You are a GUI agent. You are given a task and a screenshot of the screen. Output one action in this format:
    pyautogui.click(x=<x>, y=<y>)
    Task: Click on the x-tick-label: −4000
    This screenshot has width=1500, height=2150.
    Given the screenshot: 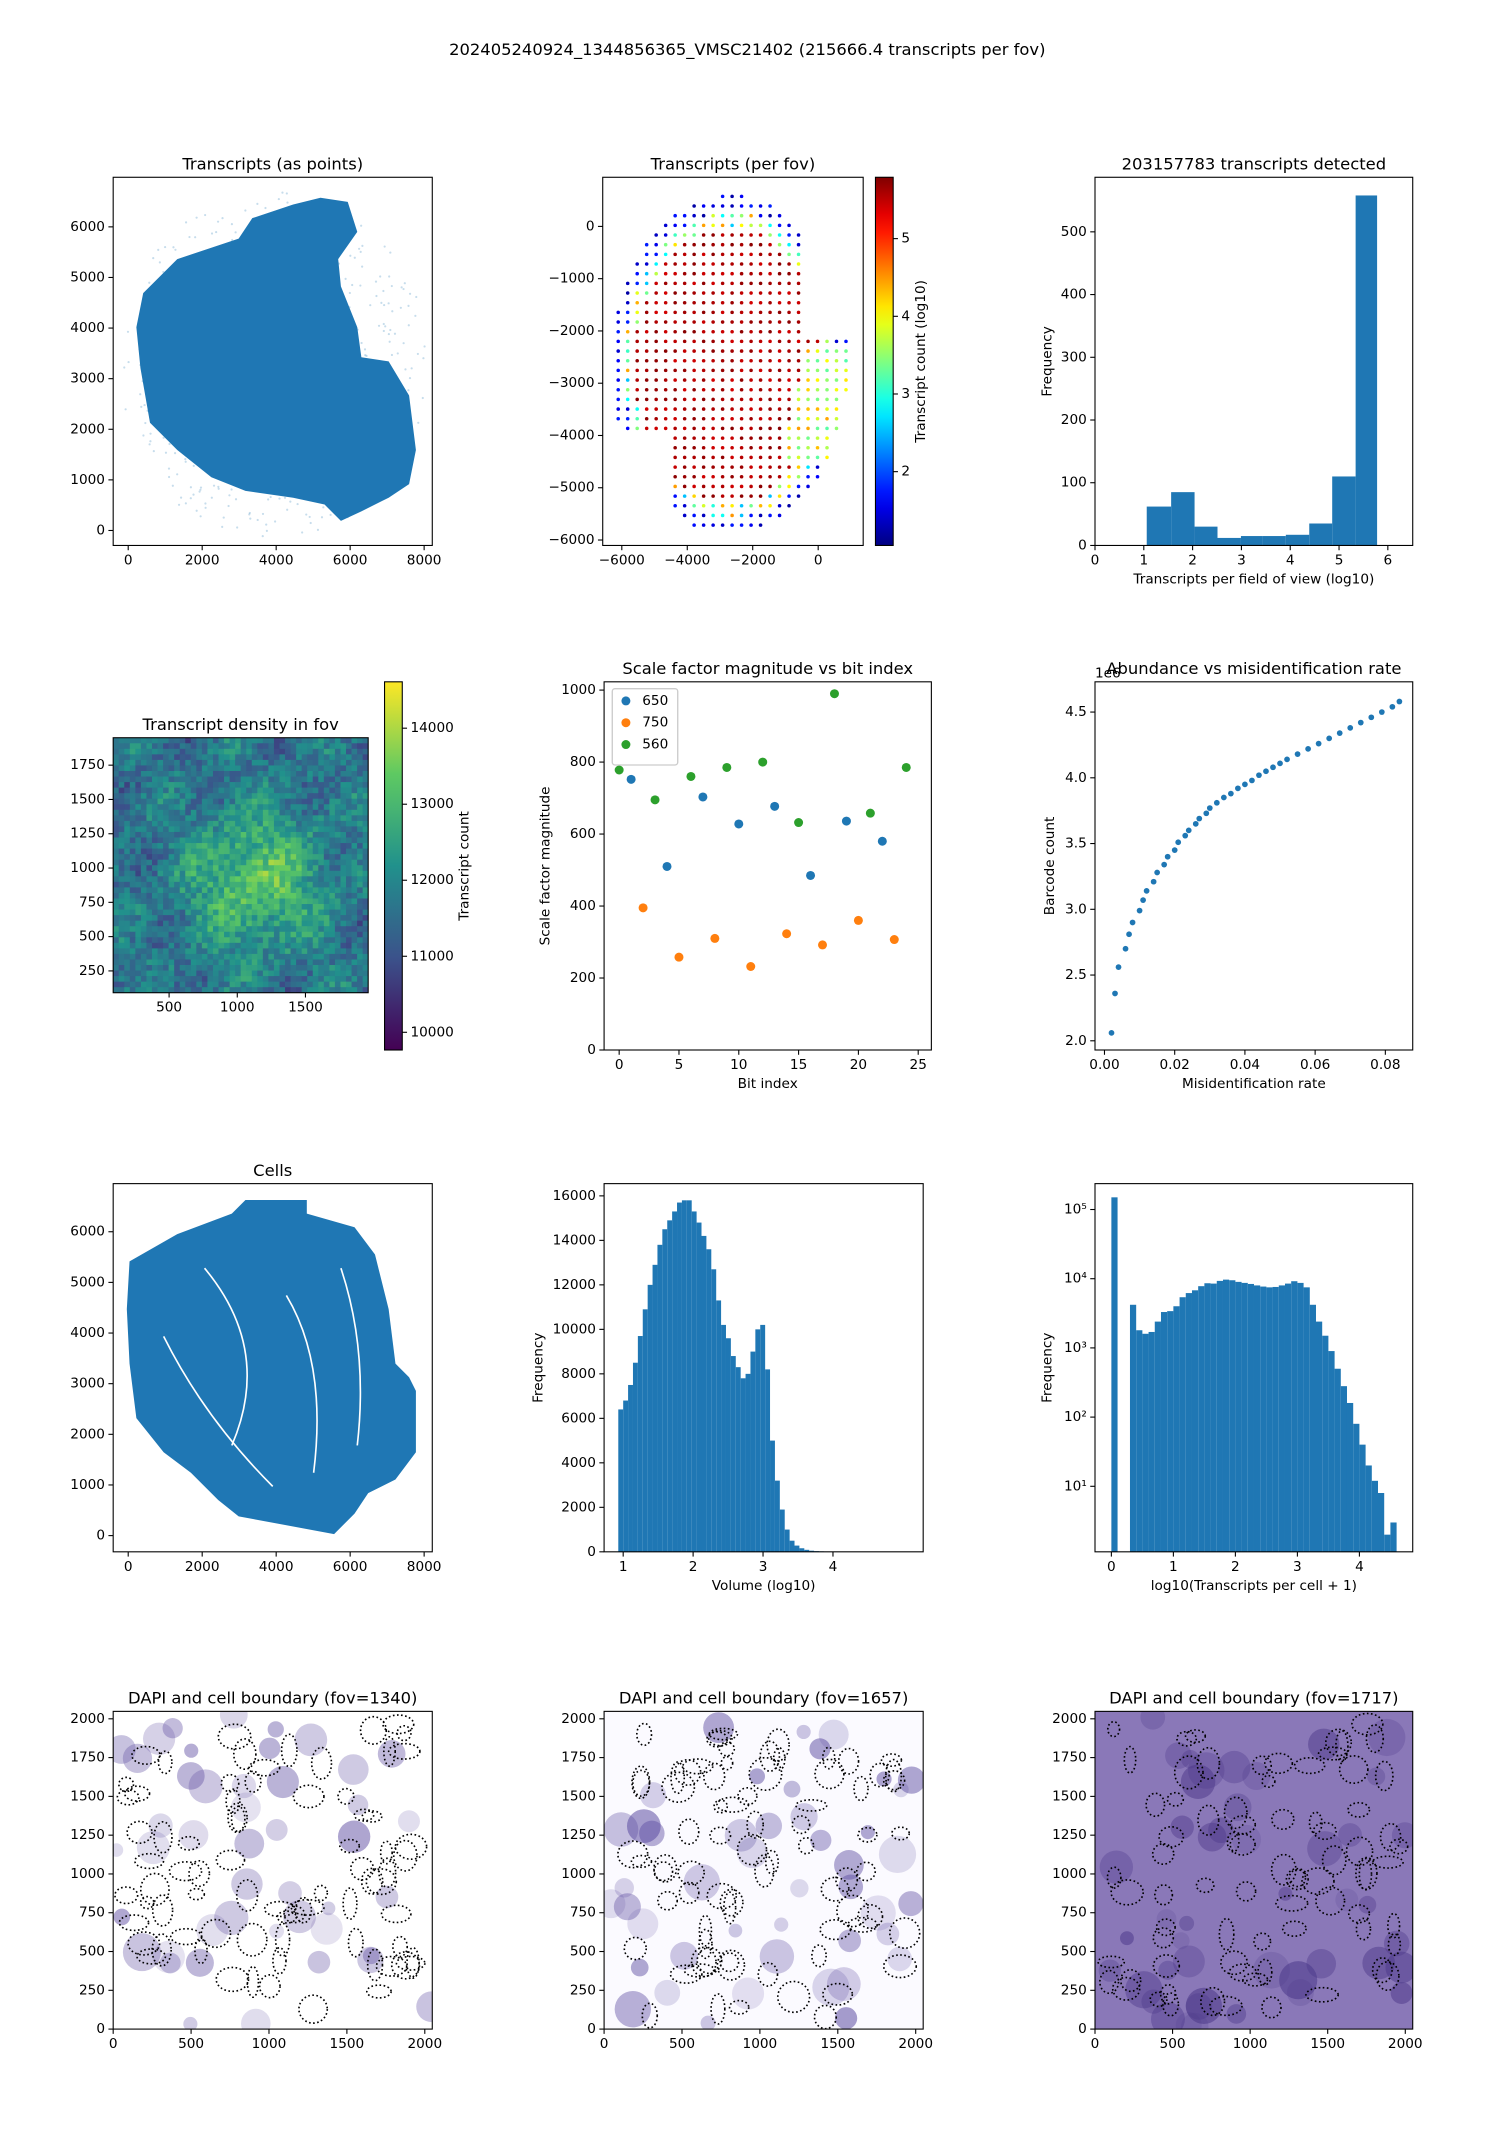 What is the action you would take?
    pyautogui.click(x=687, y=560)
    